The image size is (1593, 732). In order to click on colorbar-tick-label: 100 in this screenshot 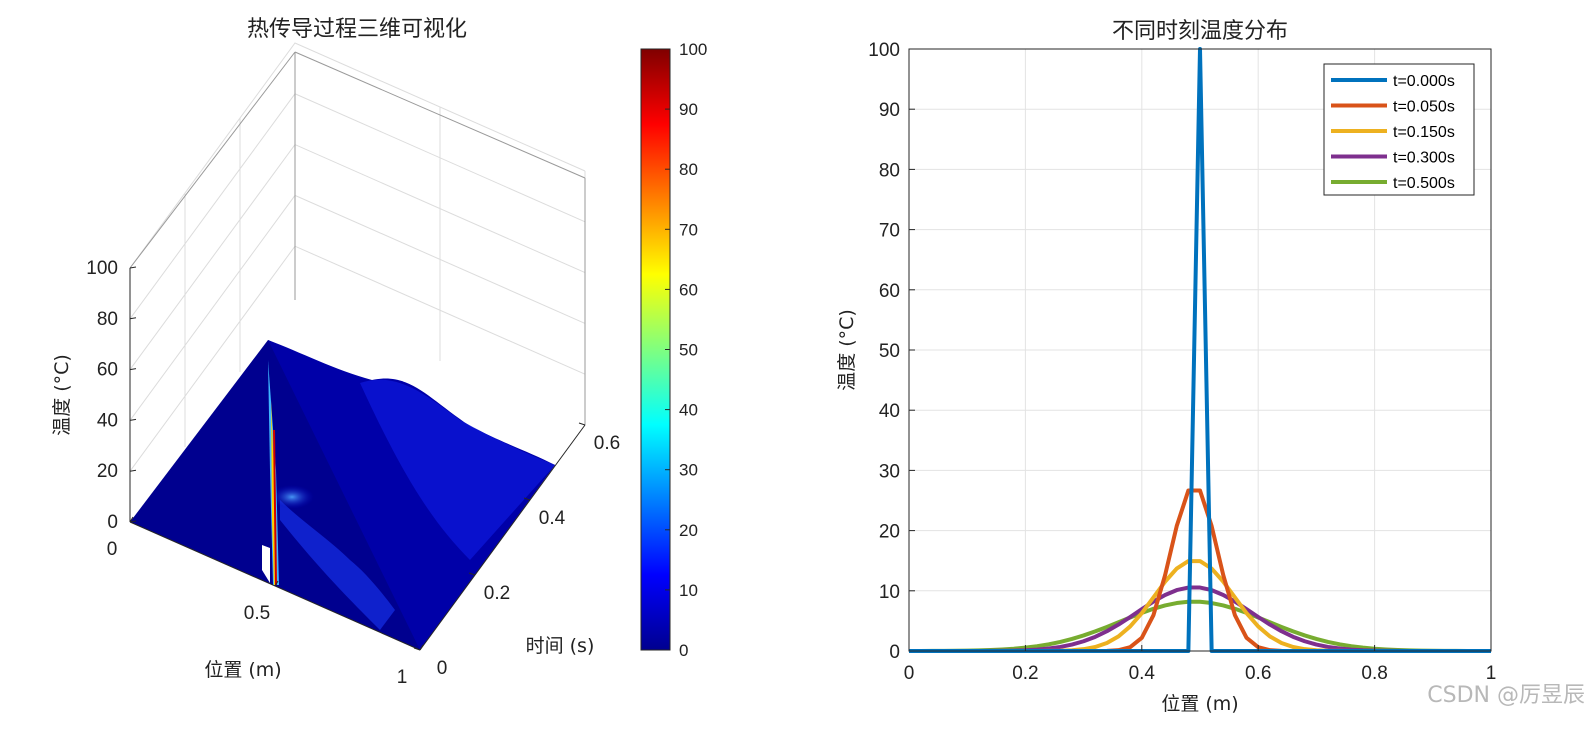, I will do `click(693, 49)`.